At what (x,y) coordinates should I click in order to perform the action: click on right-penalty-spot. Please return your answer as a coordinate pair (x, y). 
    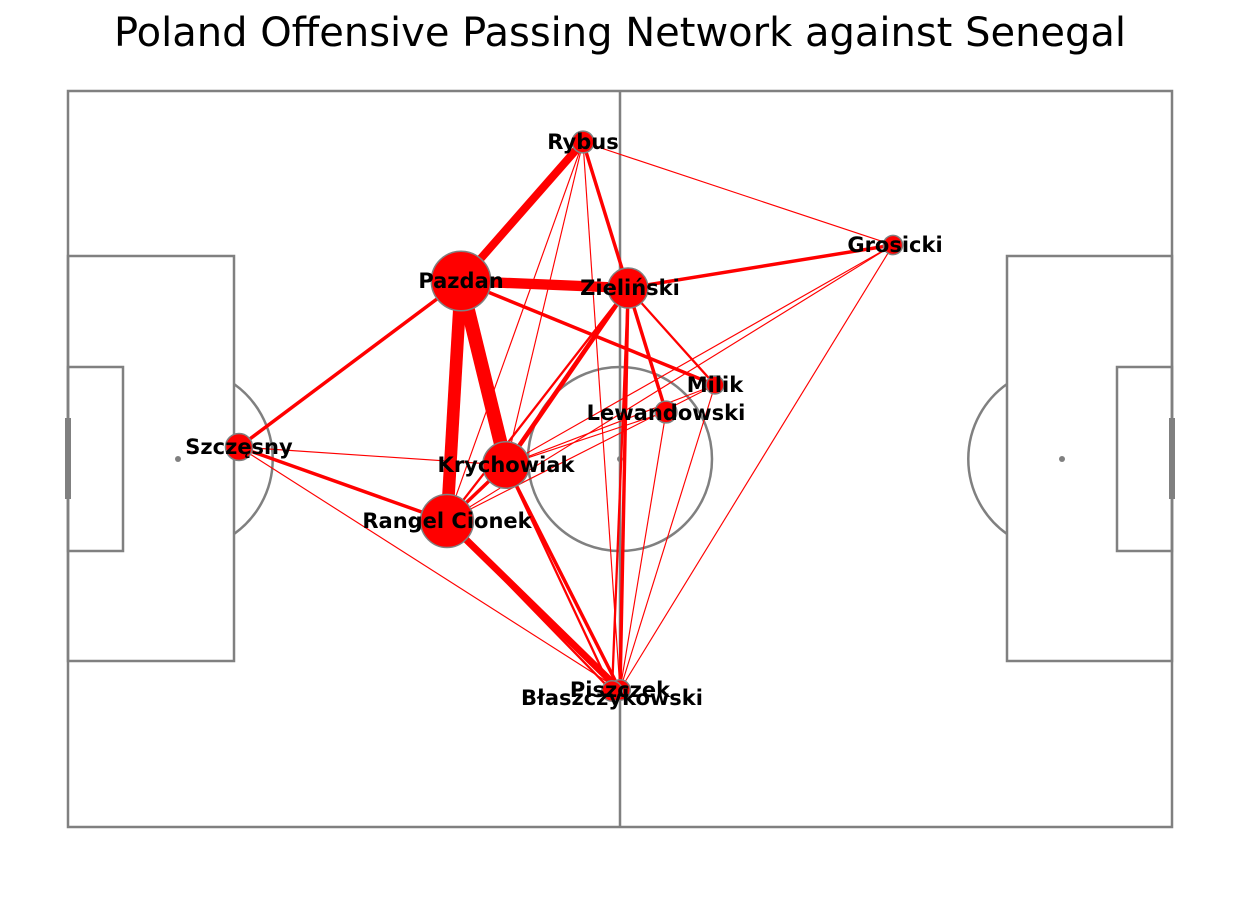
    Looking at the image, I should click on (1062, 459).